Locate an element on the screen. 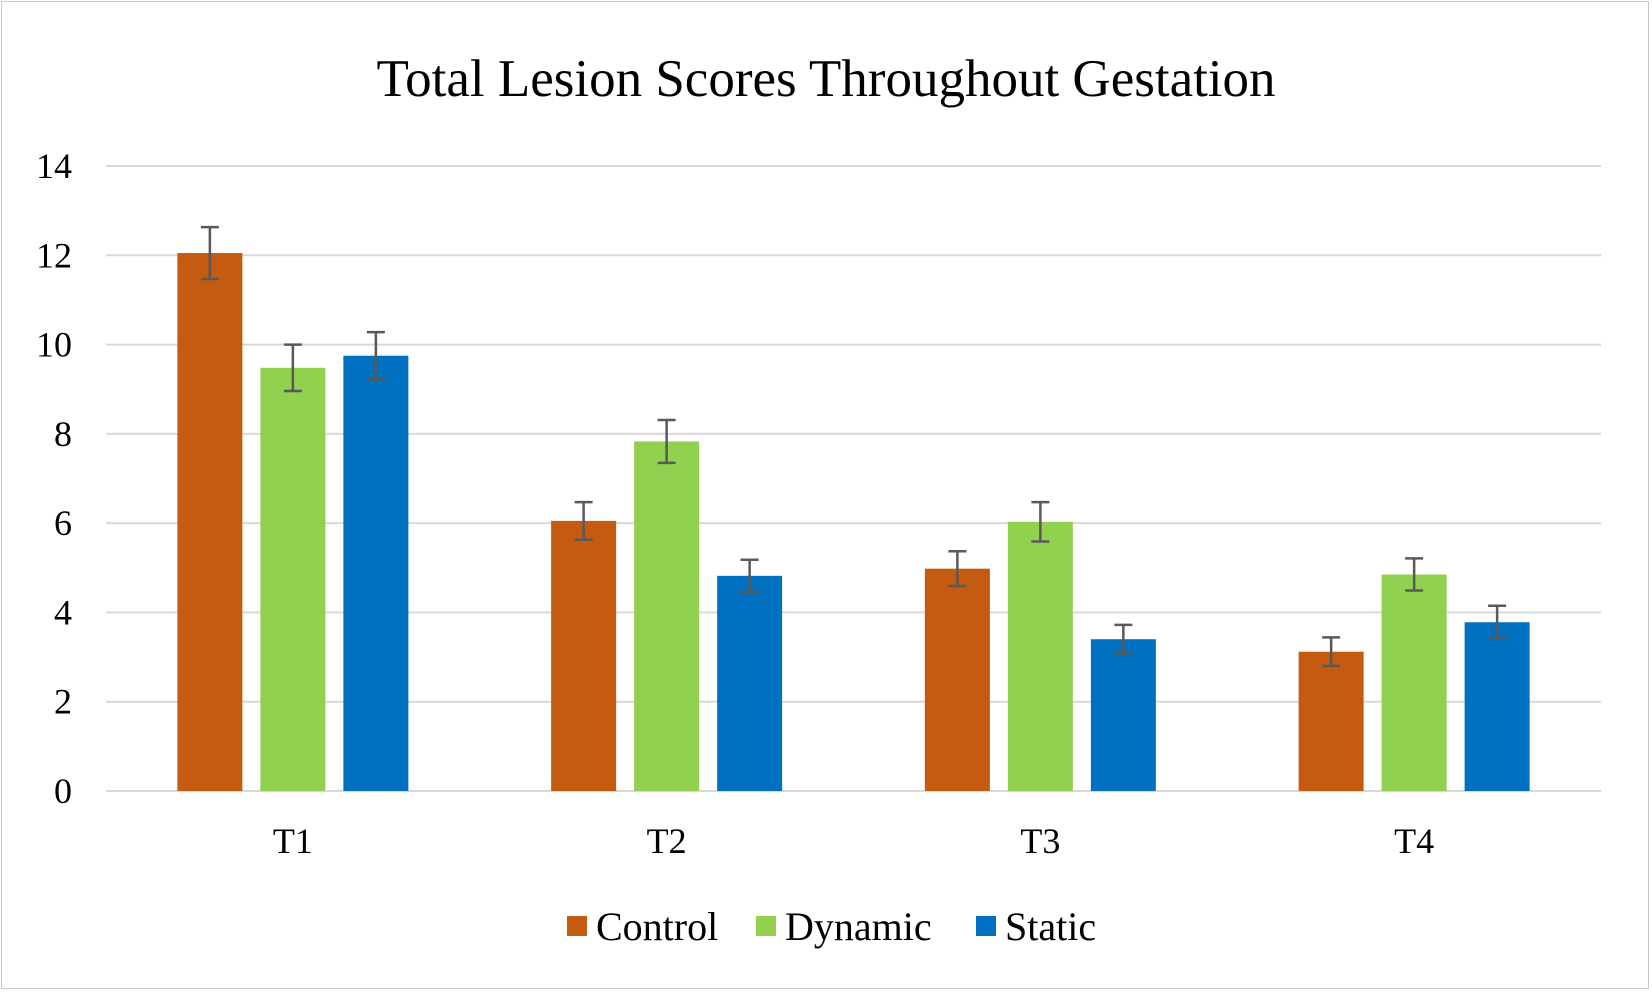  legend: Control Dynamic Static is located at coordinates (831, 926).